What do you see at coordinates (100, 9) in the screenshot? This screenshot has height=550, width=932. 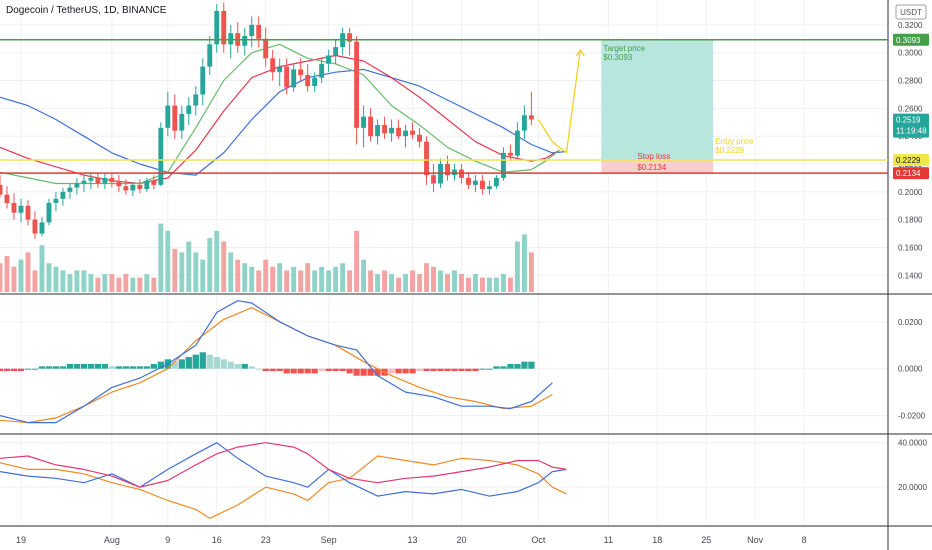 I see `title-background` at bounding box center [100, 9].